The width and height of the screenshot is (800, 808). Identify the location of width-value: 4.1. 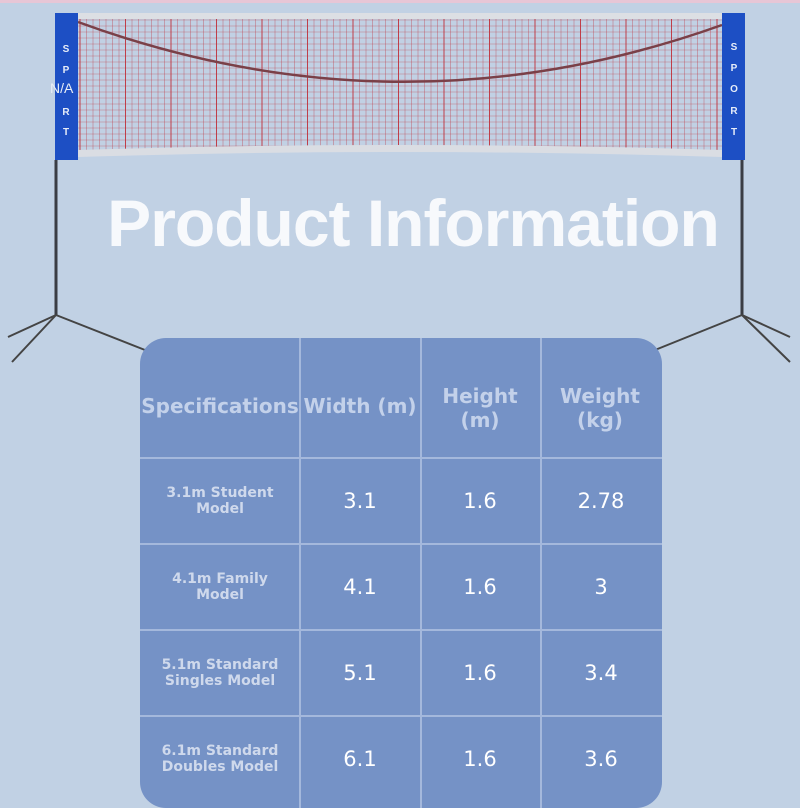
(360, 587).